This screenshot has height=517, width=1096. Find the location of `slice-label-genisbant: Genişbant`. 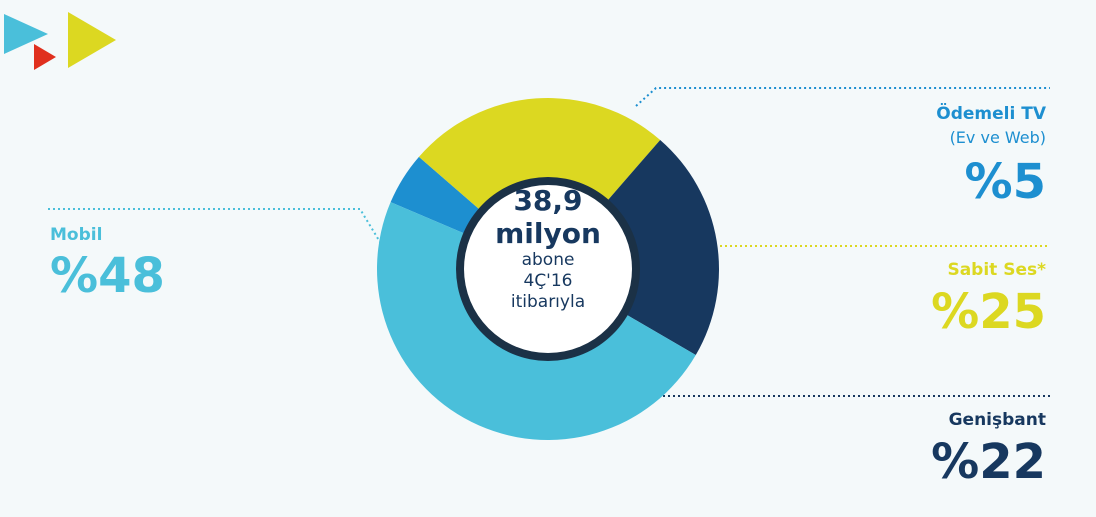

slice-label-genisbant: Genişbant is located at coordinates (997, 420).